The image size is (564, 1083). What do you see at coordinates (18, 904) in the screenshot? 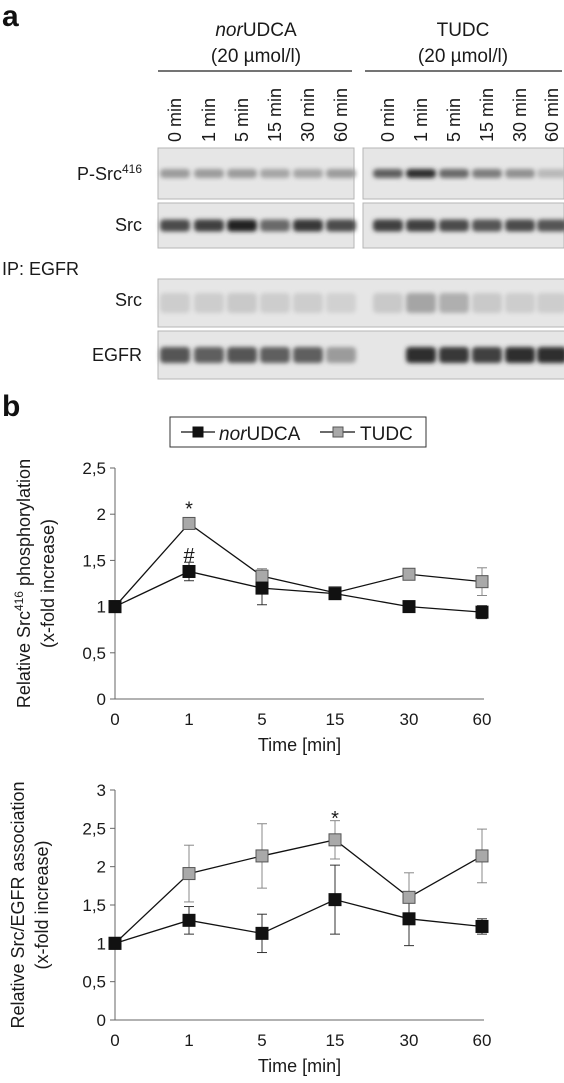
I see `y-axis-label-line1: Relative Src/EGFR association` at bounding box center [18, 904].